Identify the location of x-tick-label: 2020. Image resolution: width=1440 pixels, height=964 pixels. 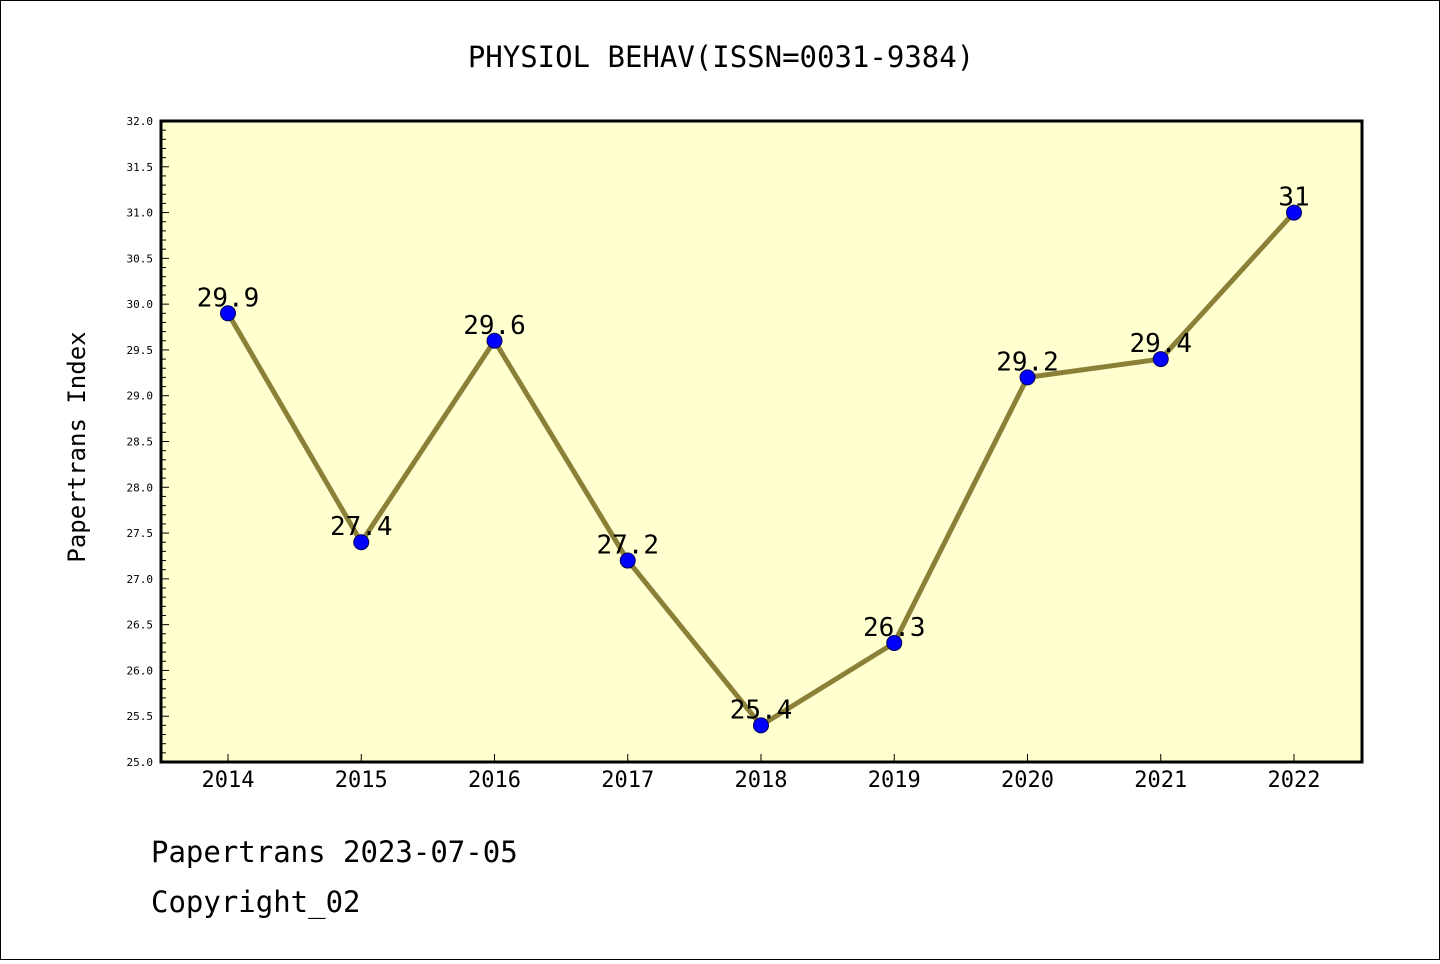
(1027, 780).